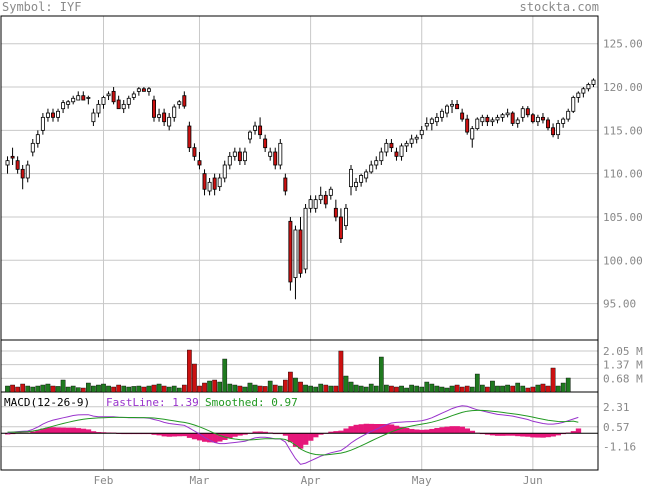 The width and height of the screenshot is (655, 486). Describe the element at coordinates (152, 402) in the screenshot. I see `macd-fastline-label: FastLine: 1.39` at that location.